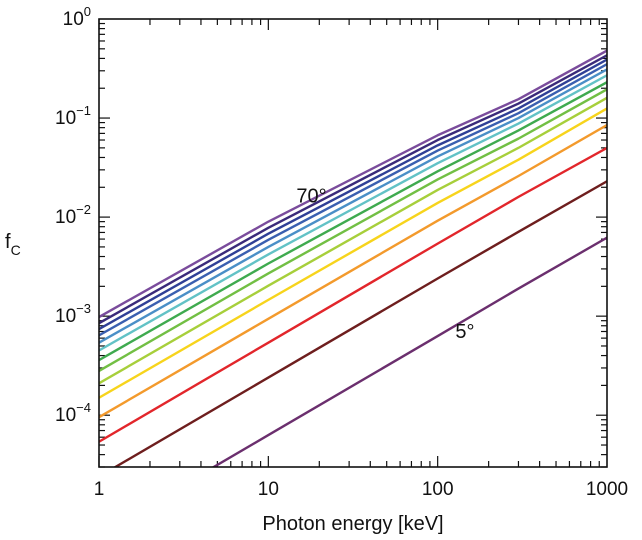  Describe the element at coordinates (73, 413) in the screenshot. I see `y-tick-label: 10⁻⁴` at that location.